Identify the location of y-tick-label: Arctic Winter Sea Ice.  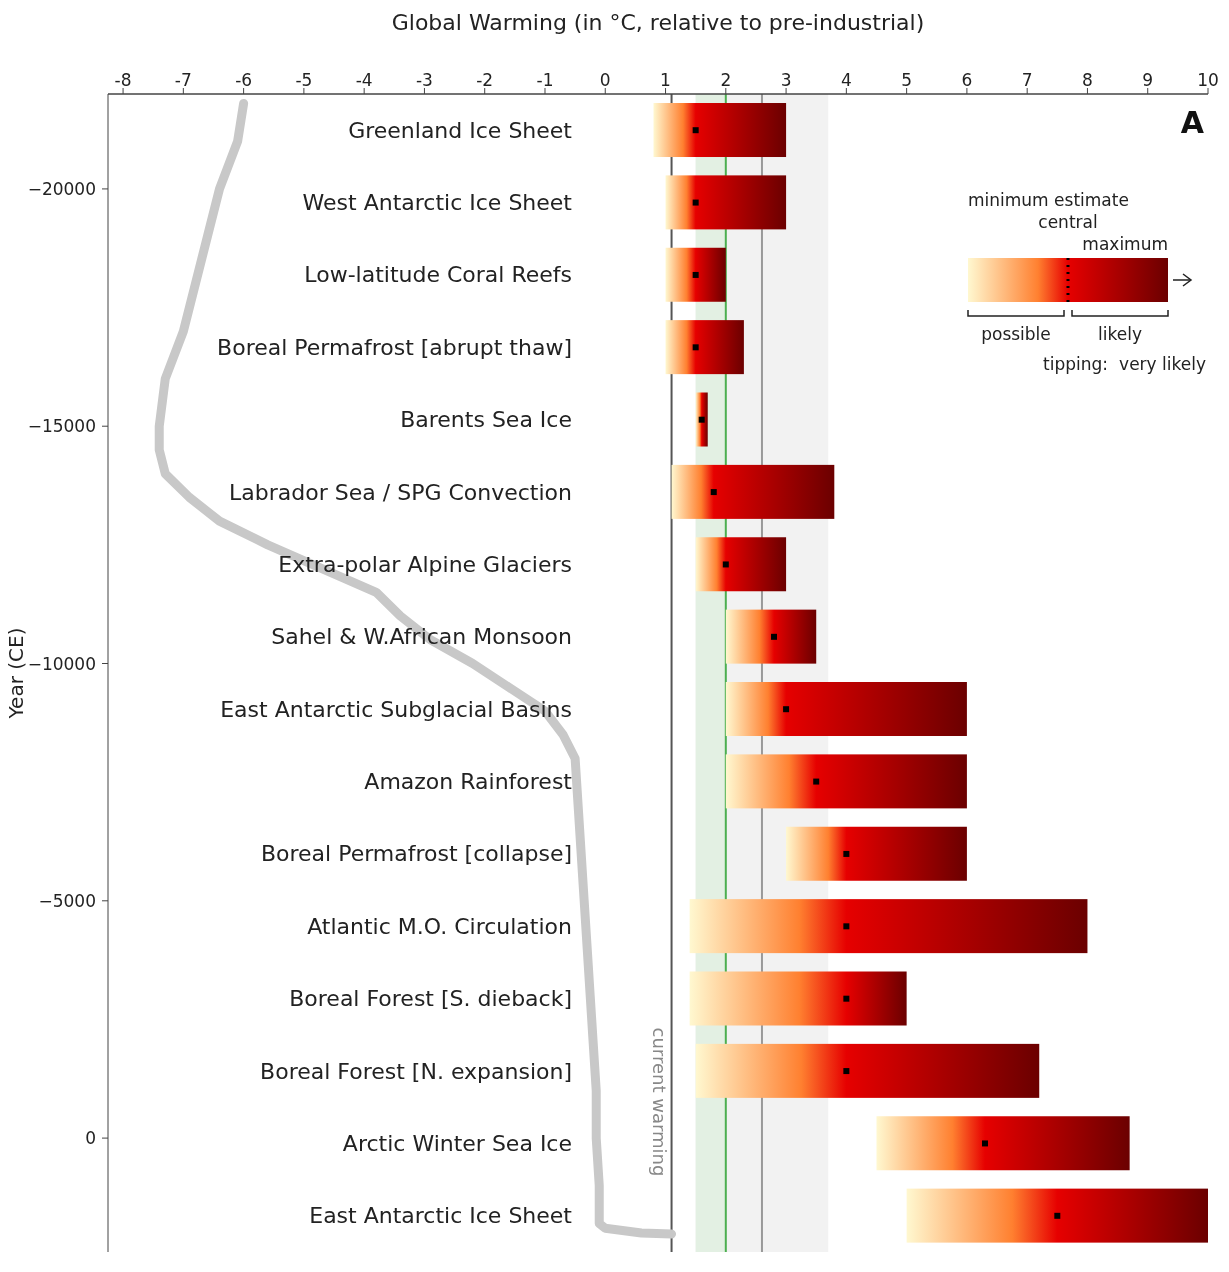
(457, 1143).